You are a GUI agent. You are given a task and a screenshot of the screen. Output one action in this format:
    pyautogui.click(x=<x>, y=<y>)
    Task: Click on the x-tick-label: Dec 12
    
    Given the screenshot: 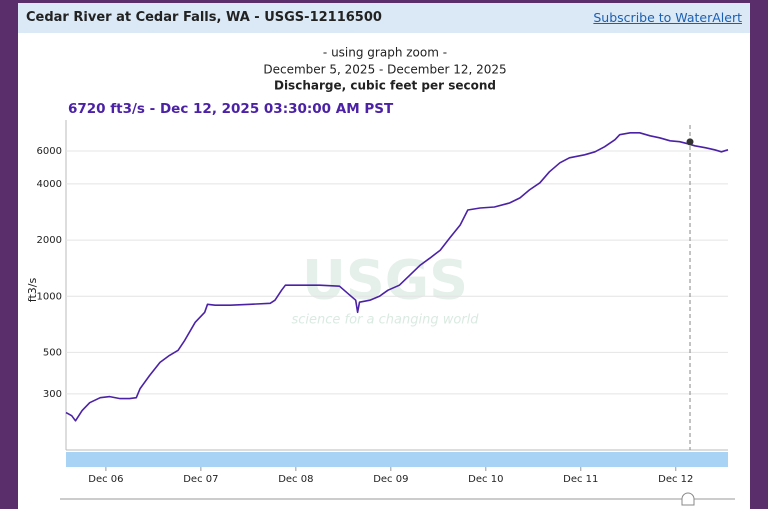 What is the action you would take?
    pyautogui.click(x=675, y=479)
    